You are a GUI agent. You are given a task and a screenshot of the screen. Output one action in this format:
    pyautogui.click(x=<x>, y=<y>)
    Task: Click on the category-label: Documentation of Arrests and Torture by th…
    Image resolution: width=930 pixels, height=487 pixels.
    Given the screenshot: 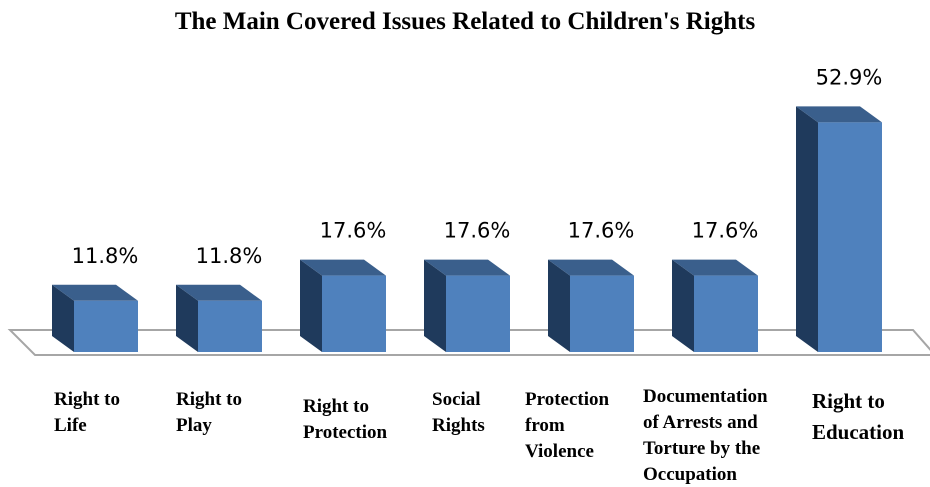 What is the action you would take?
    pyautogui.click(x=705, y=435)
    